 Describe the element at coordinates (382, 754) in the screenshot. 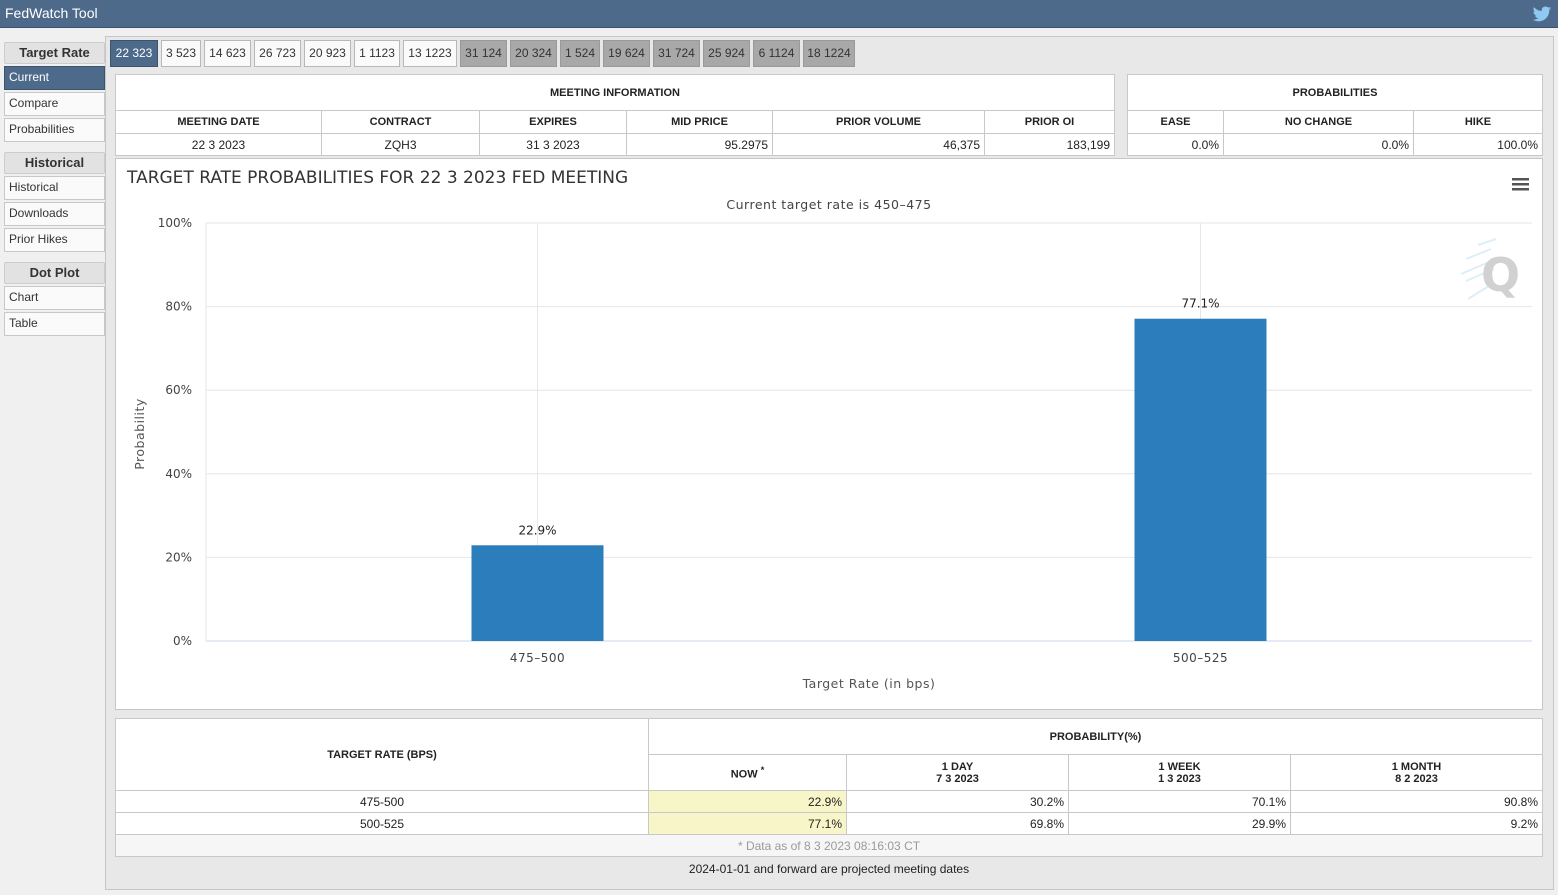

I see `target-rate-header: TARGET RATE (BPS)` at that location.